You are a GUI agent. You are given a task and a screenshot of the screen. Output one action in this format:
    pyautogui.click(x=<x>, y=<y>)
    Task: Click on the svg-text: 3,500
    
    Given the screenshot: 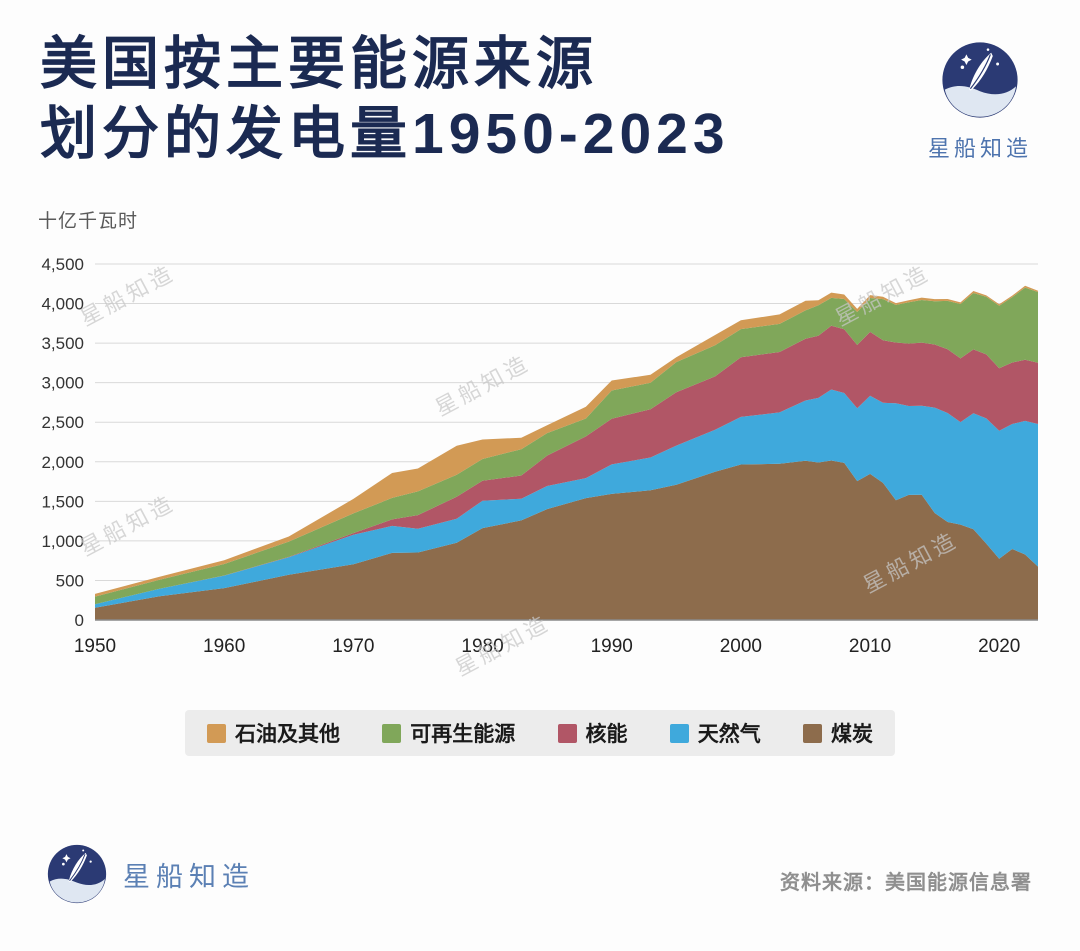 What is the action you would take?
    pyautogui.click(x=62, y=343)
    